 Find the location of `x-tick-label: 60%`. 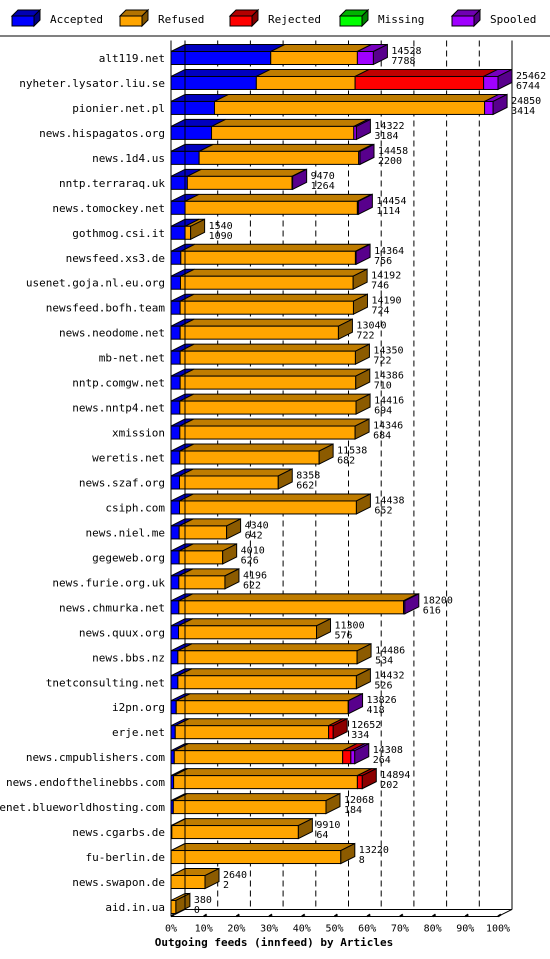

x-tick-label: 60% is located at coordinates (367, 928).